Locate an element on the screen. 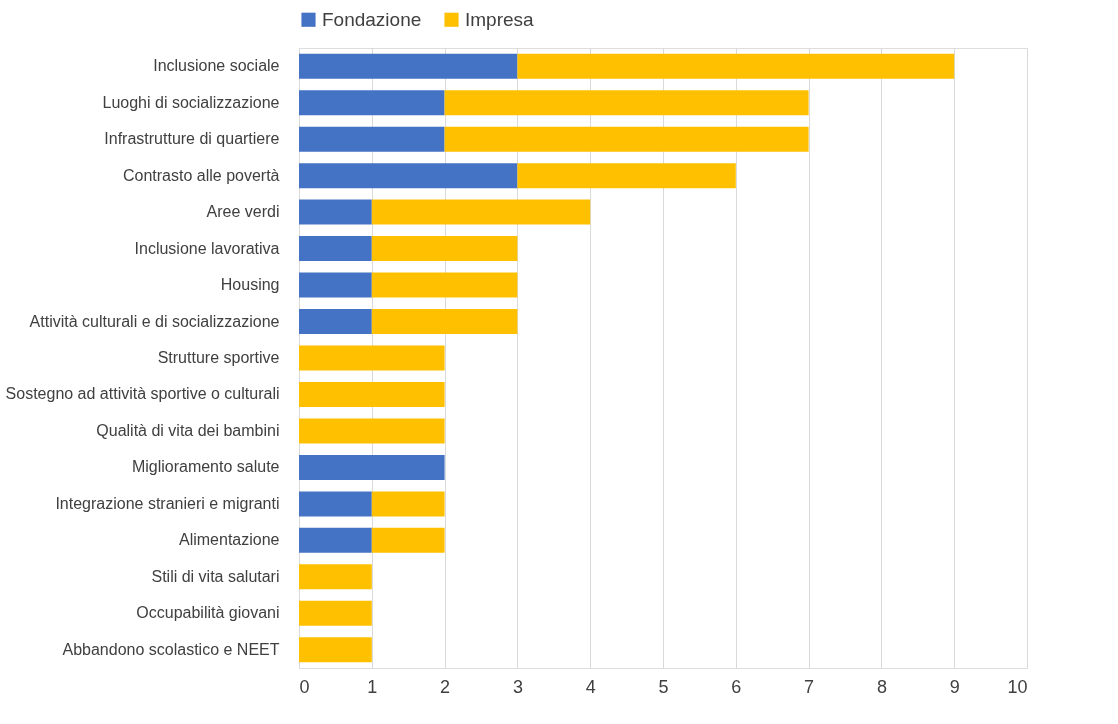  y-tick-label: Attività culturali e di socializzazione is located at coordinates (154, 321).